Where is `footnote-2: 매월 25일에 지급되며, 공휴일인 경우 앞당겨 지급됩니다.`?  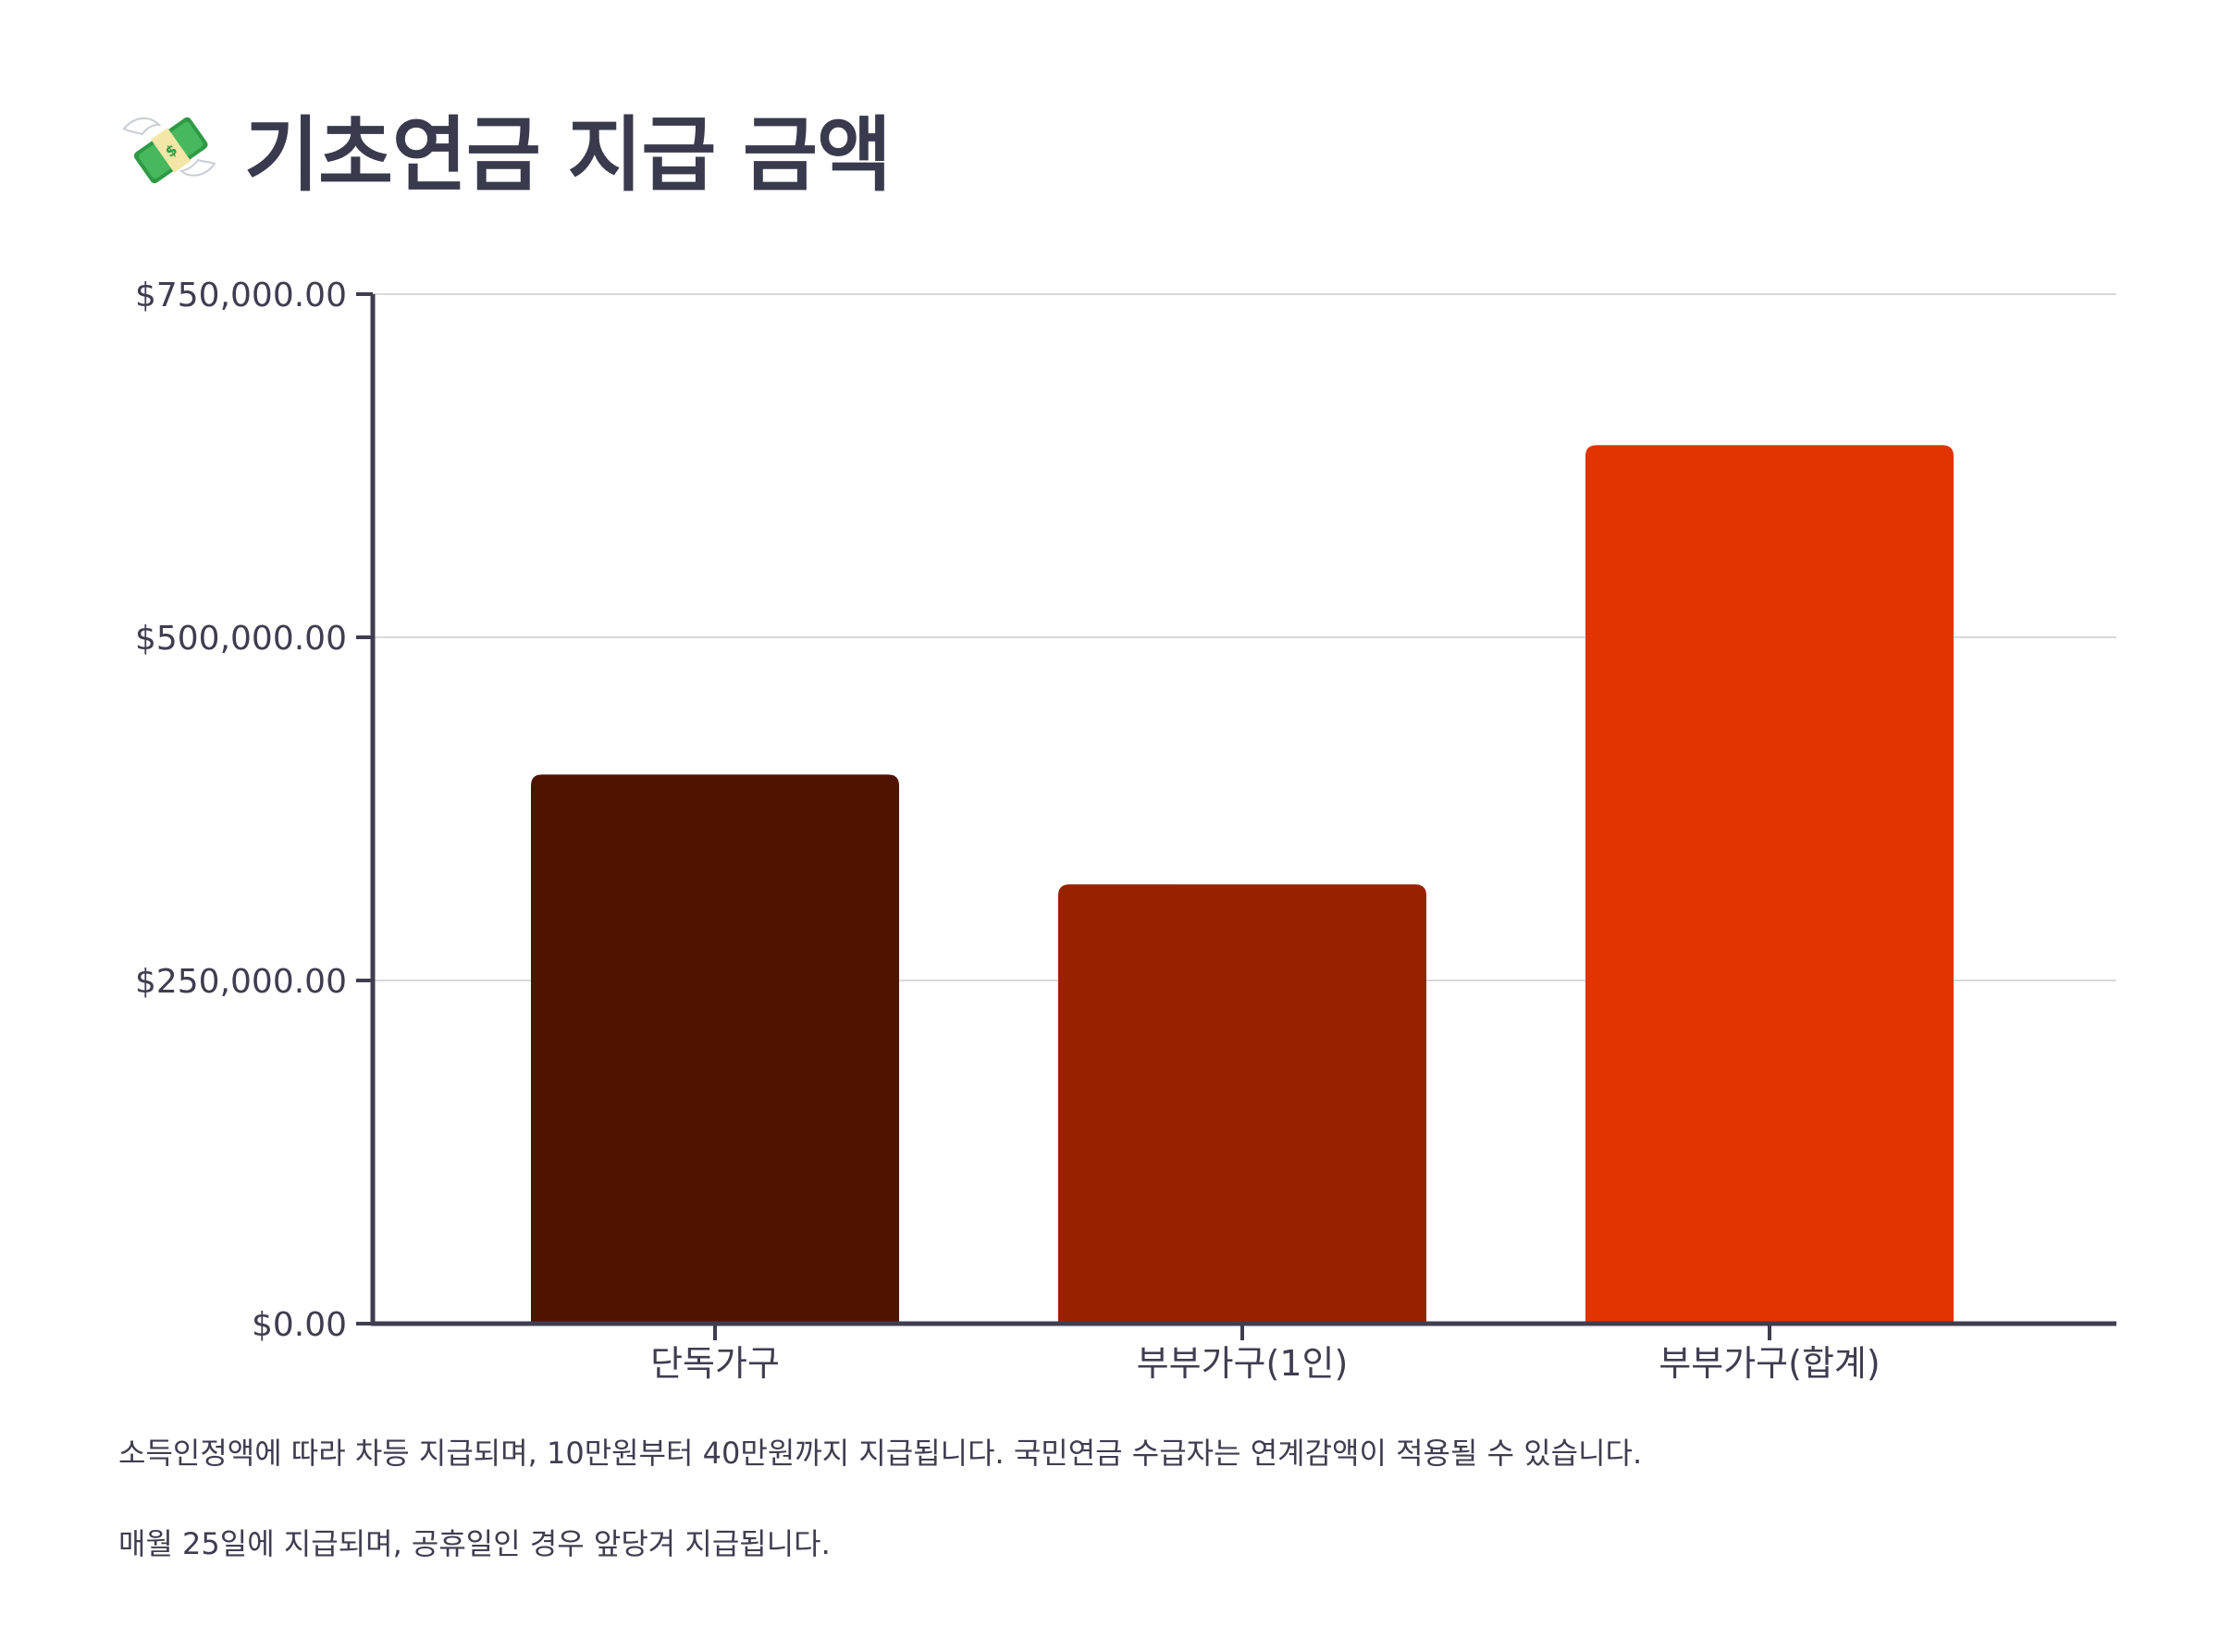 footnote-2: 매월 25일에 지급되며, 공휴일인 경우 앞당겨 지급됩니다. is located at coordinates (475, 1543).